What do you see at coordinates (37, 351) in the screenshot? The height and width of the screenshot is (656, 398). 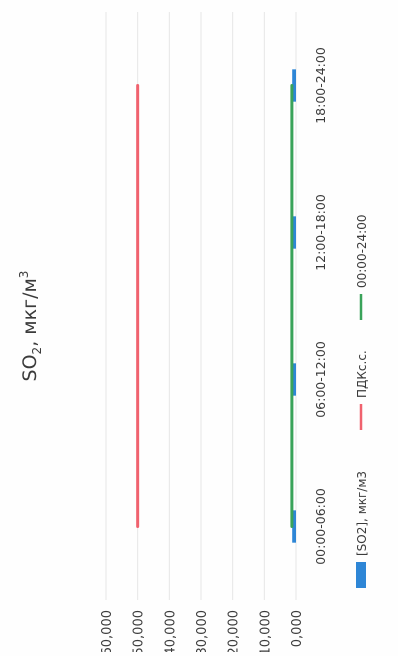 I see `title-subscript: 2` at bounding box center [37, 351].